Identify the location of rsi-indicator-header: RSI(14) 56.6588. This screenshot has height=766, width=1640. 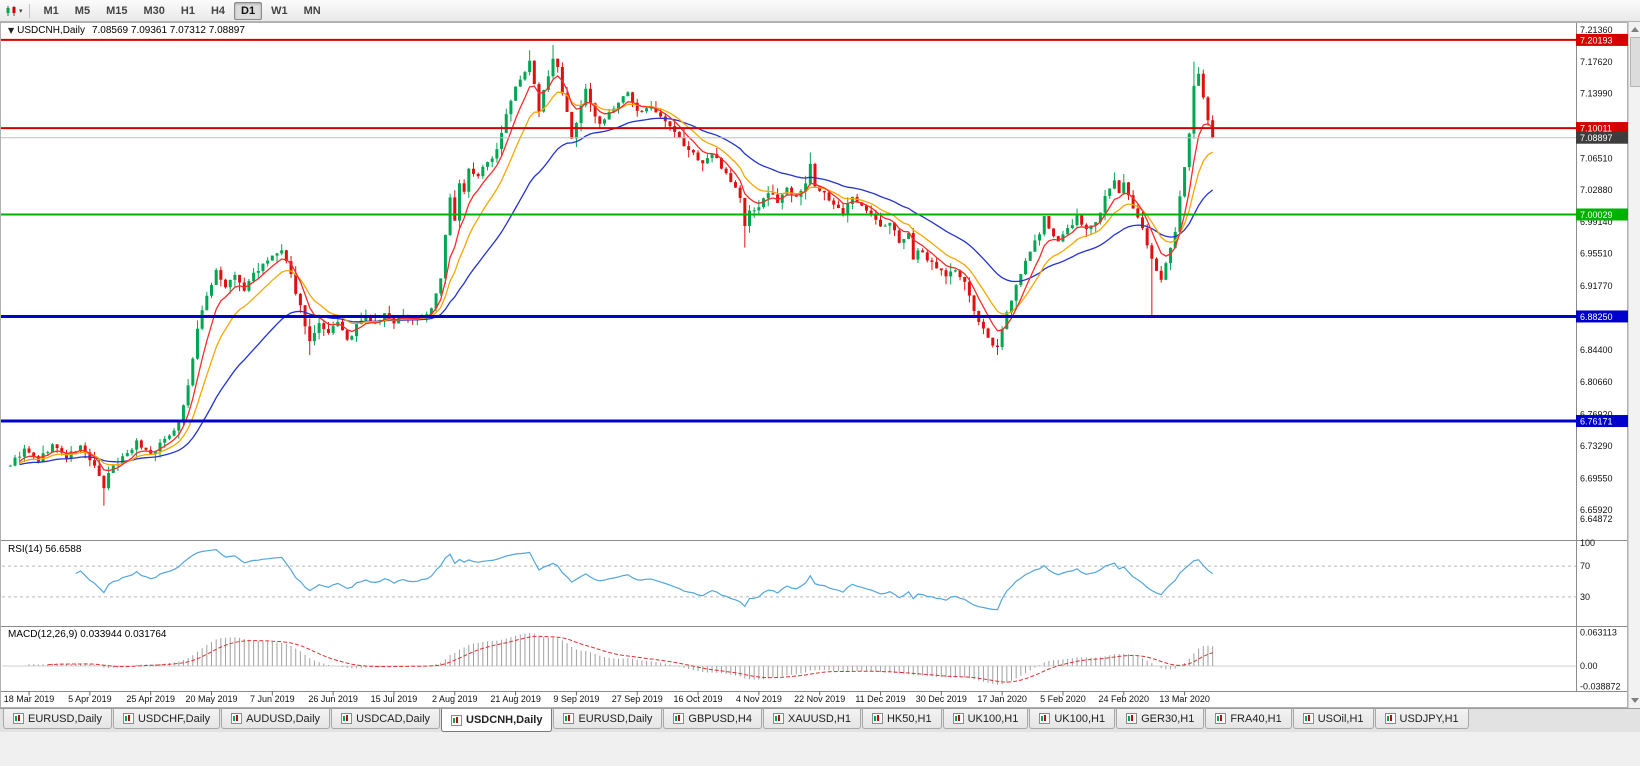
(45, 549).